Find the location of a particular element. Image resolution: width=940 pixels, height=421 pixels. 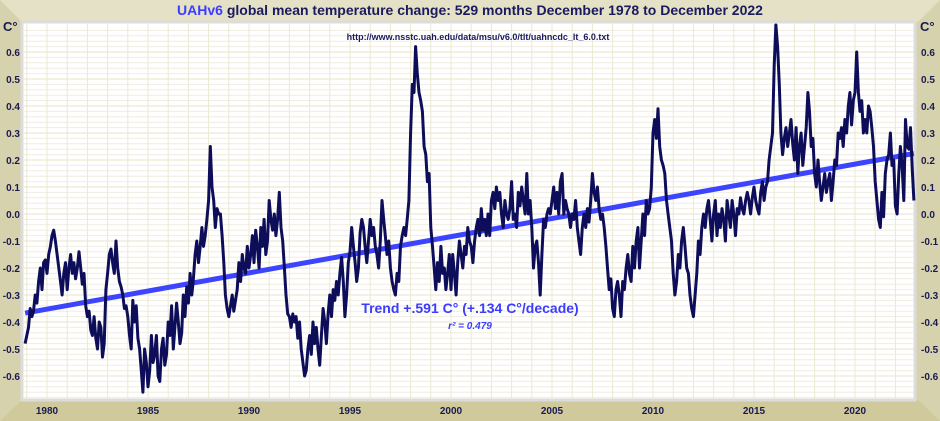

y-tick-label-left: -0.4 is located at coordinates (12, 323).